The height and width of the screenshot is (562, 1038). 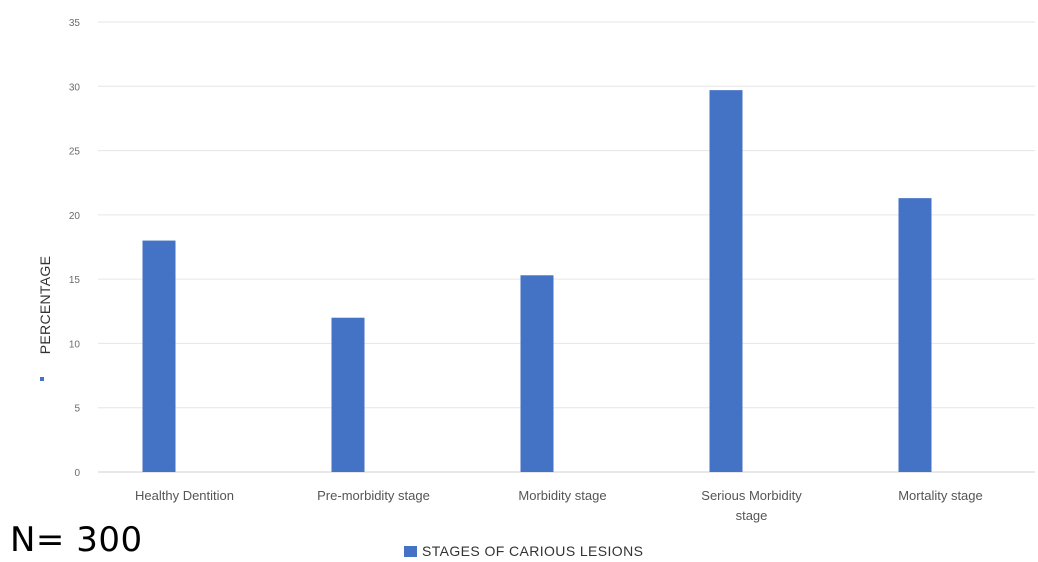 What do you see at coordinates (75, 344) in the screenshot?
I see `y-tick-label: 10` at bounding box center [75, 344].